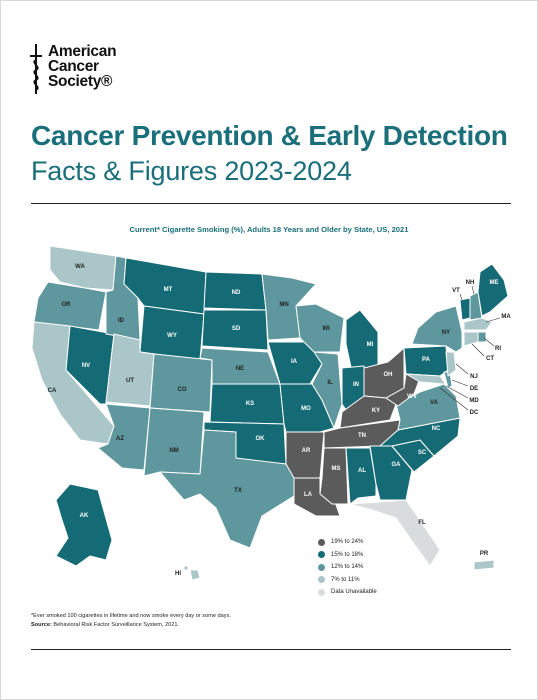 The image size is (538, 700). Describe the element at coordinates (327, 390) in the screenshot. I see `state-IL` at that location.